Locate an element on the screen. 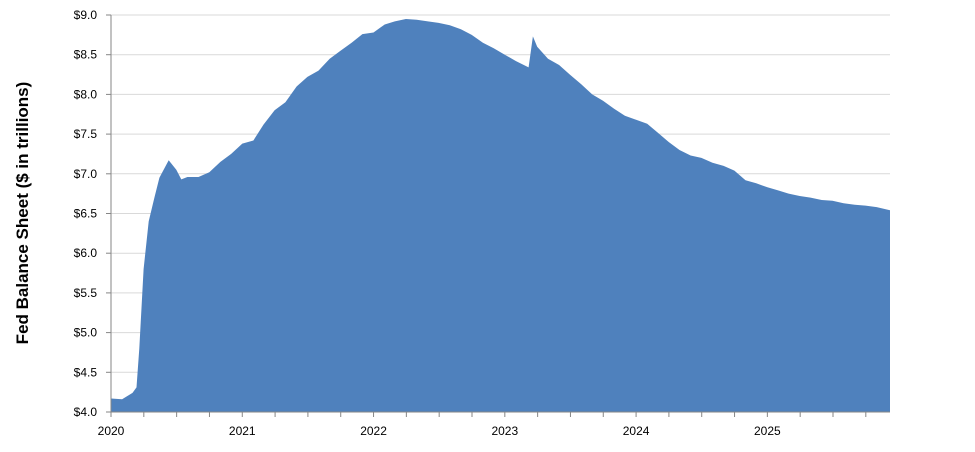 This screenshot has height=452, width=975. x-tick-label: 2023 is located at coordinates (504, 431).